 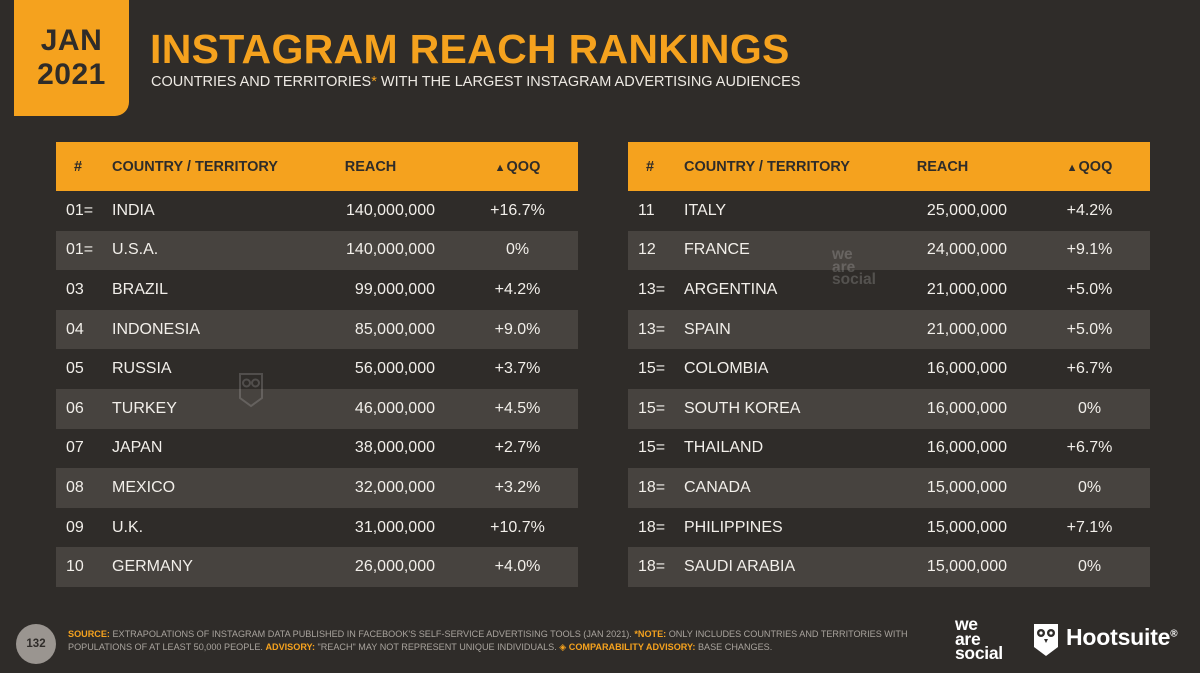 I want to click on table-row: 05 RUSSIA 56,000,000 +3.7%, so click(x=317, y=369).